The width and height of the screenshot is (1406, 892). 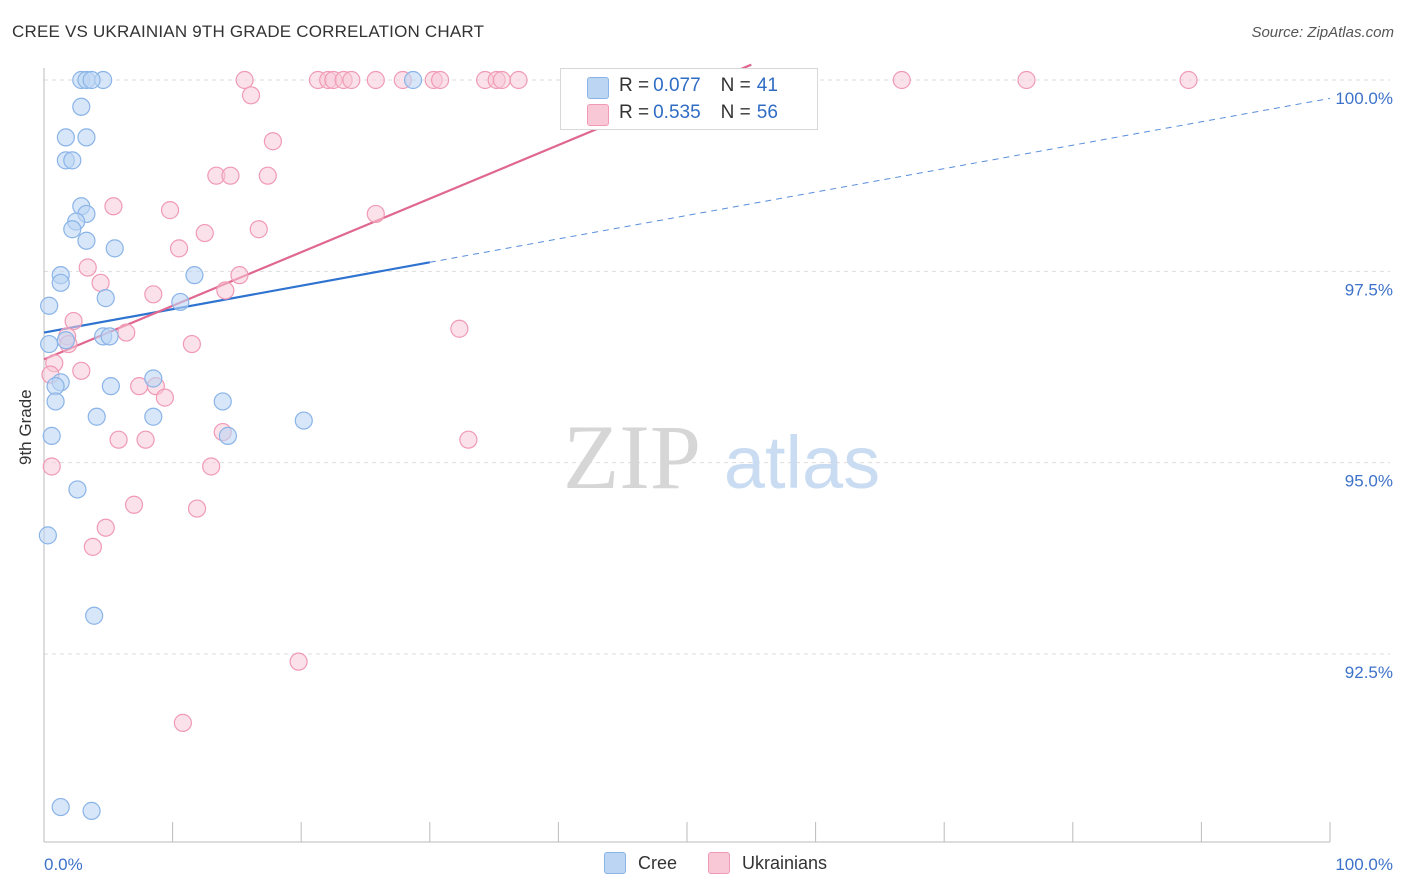 I want to click on legend-label-ukrainians: Ukrainians, so click(x=785, y=862).